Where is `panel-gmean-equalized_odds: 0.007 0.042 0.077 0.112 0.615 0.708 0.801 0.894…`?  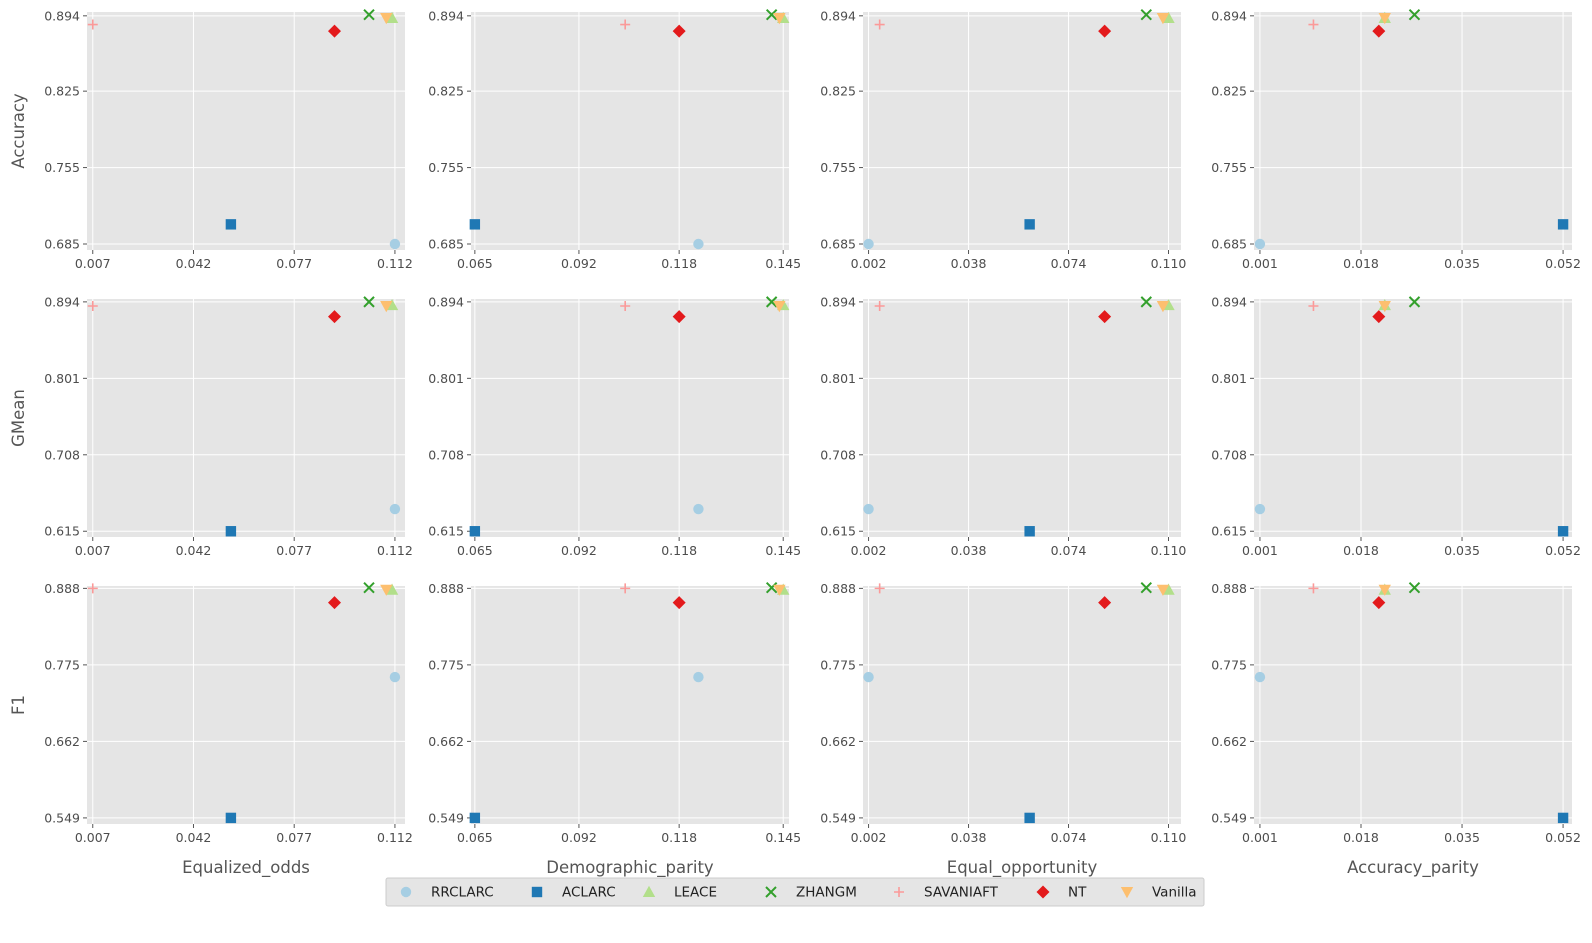 panel-gmean-equalized_odds: 0.007 0.042 0.077 0.112 0.615 0.708 0.801 0.894… is located at coordinates (211, 426).